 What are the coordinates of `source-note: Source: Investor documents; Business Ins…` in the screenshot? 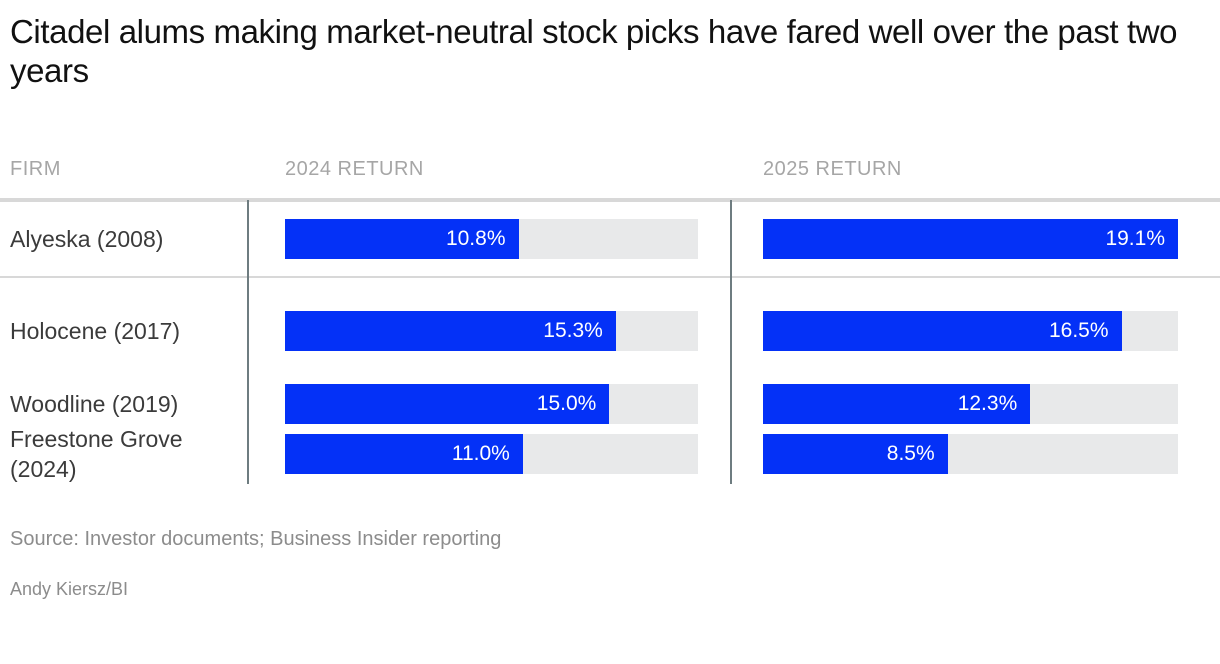 It's located at (256, 539).